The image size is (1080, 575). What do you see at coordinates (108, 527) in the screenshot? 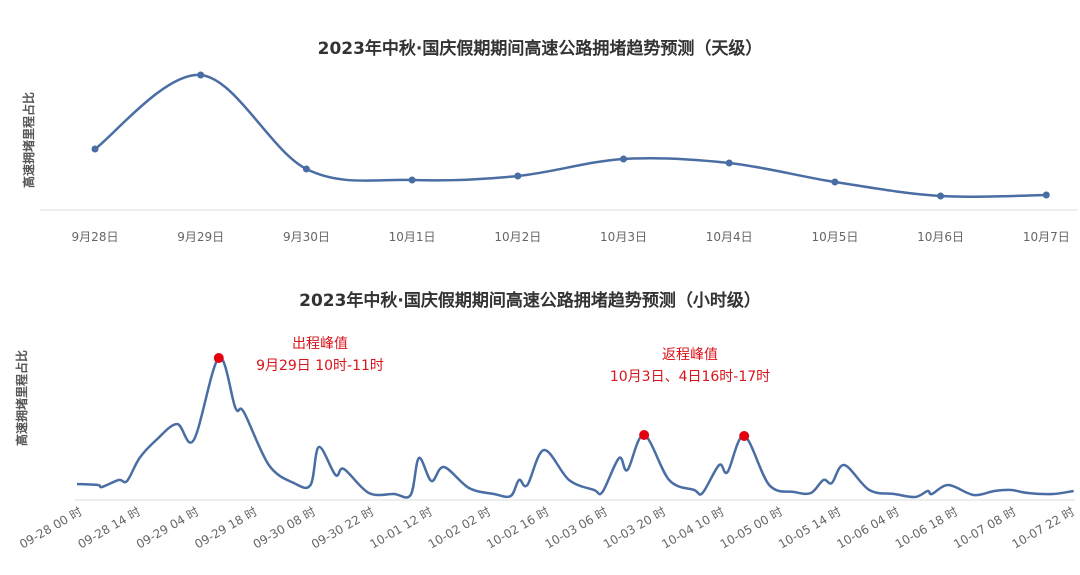
I see `hourly-x-tick-label: 09-28 14 时` at bounding box center [108, 527].